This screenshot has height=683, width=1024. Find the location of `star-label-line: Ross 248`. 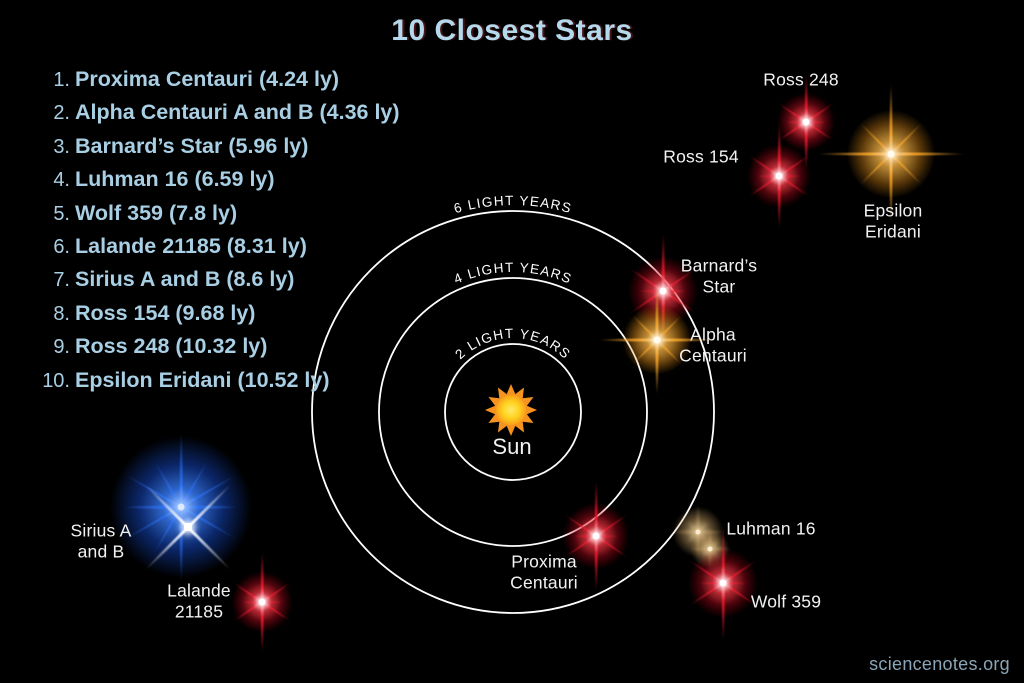

star-label-line: Ross 248 is located at coordinates (801, 79).